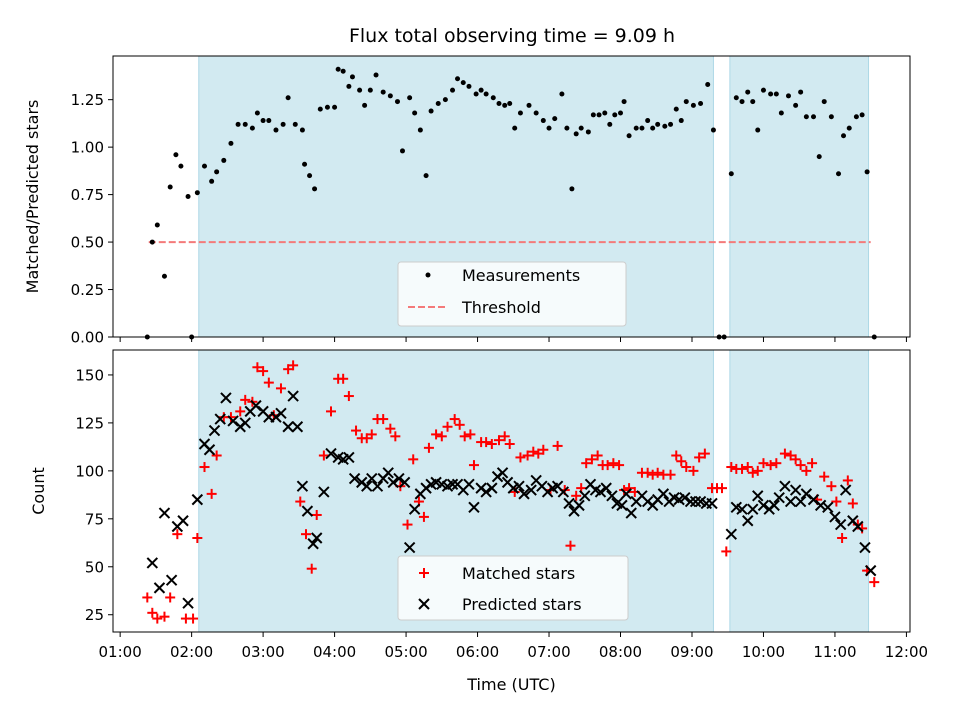 This screenshot has height=720, width=960. What do you see at coordinates (501, 307) in the screenshot?
I see `legend-label-threshold: Threshold` at bounding box center [501, 307].